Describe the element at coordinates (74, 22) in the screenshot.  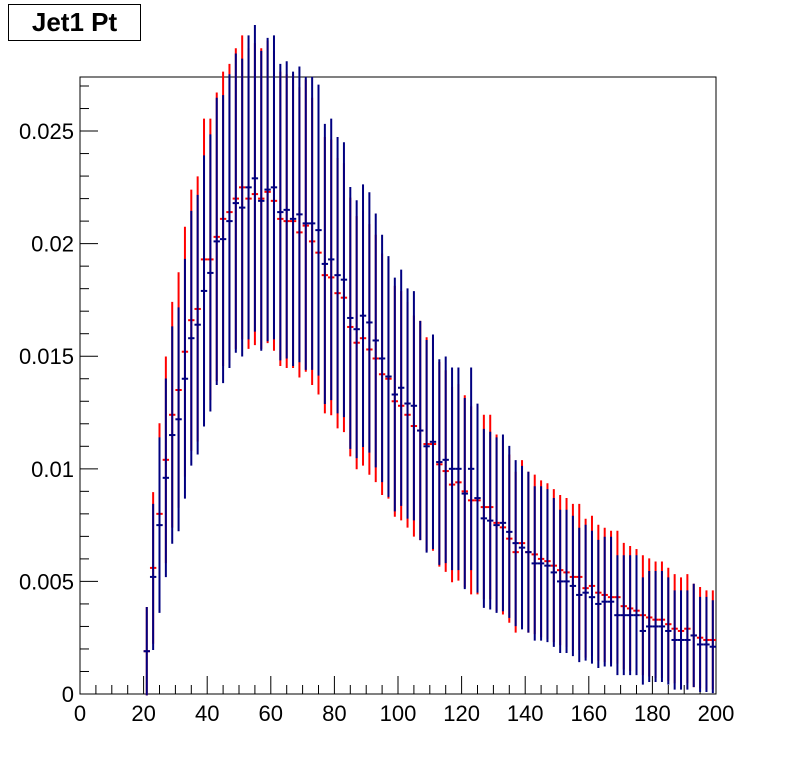
I see `chart-title: Jet1 Pt` at that location.